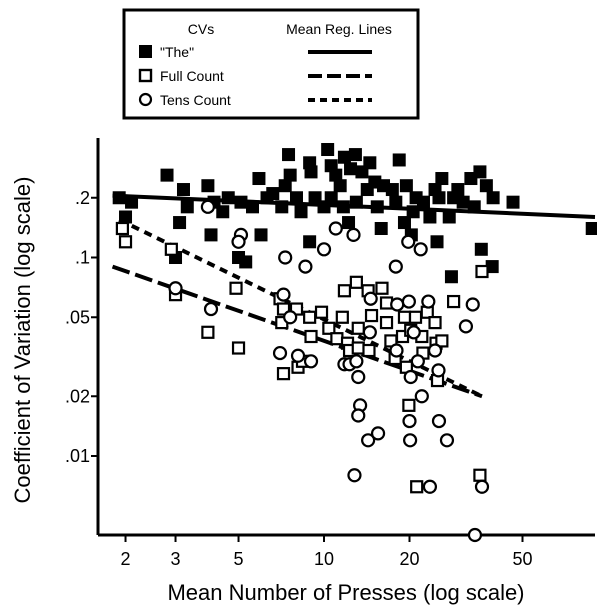 The image size is (597, 607). What do you see at coordinates (522, 559) in the screenshot?
I see `x-tick-label: 50` at bounding box center [522, 559].